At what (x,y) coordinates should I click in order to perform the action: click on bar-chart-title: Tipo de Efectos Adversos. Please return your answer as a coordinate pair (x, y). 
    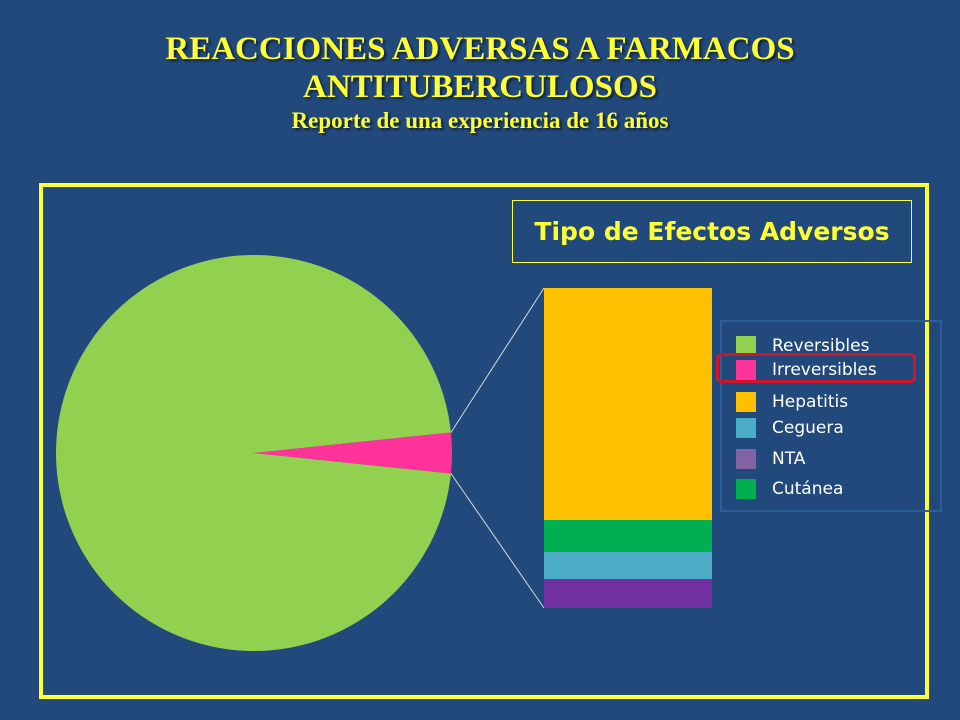
    Looking at the image, I should click on (712, 231).